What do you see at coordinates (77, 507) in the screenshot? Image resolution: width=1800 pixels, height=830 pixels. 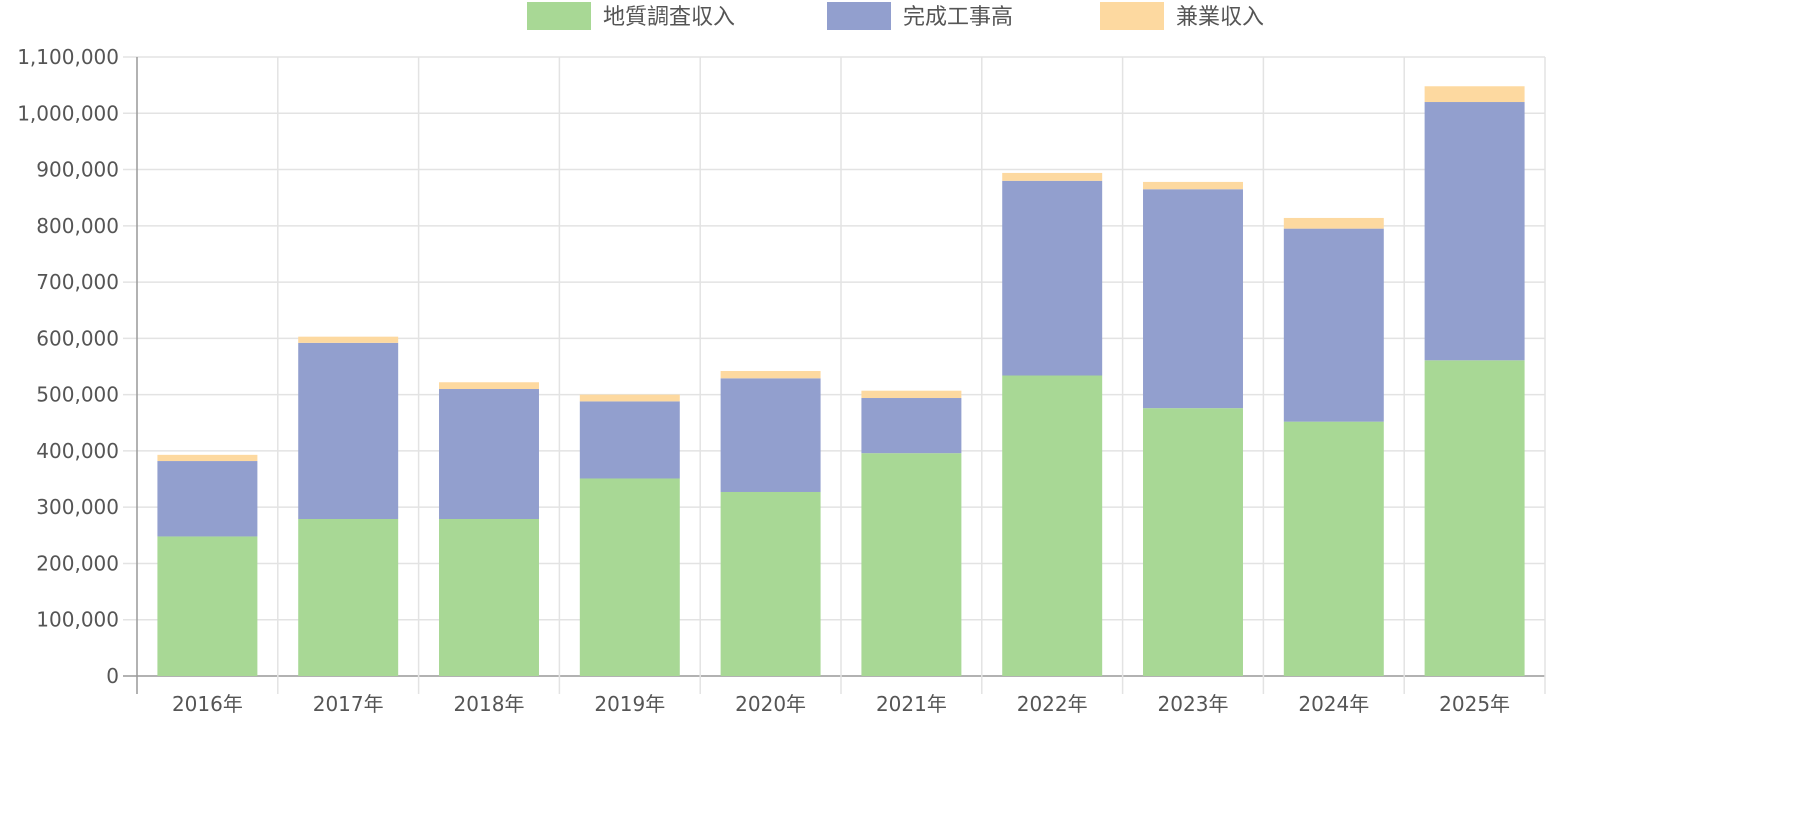 I see `y-tick-label: 300,000` at bounding box center [77, 507].